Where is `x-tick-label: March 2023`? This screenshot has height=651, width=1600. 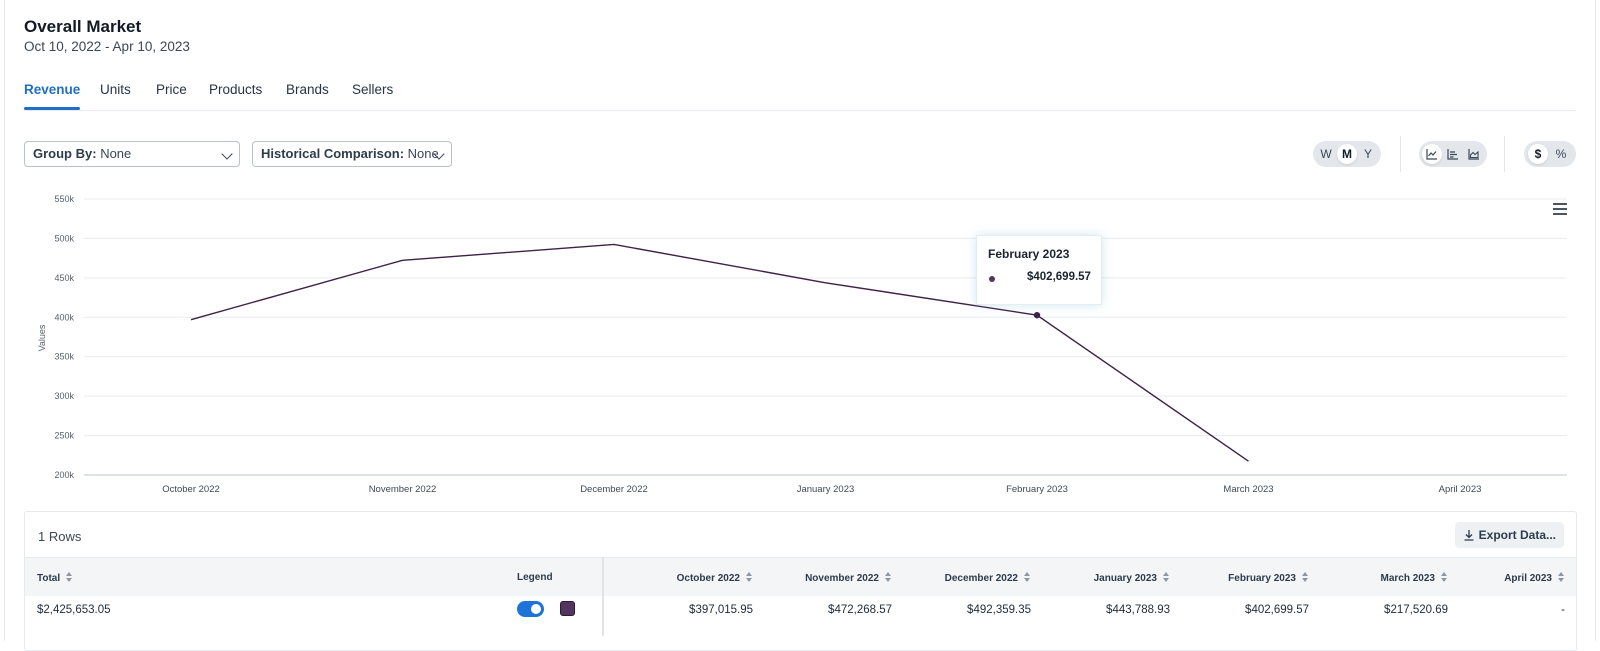 x-tick-label: March 2023 is located at coordinates (1248, 489).